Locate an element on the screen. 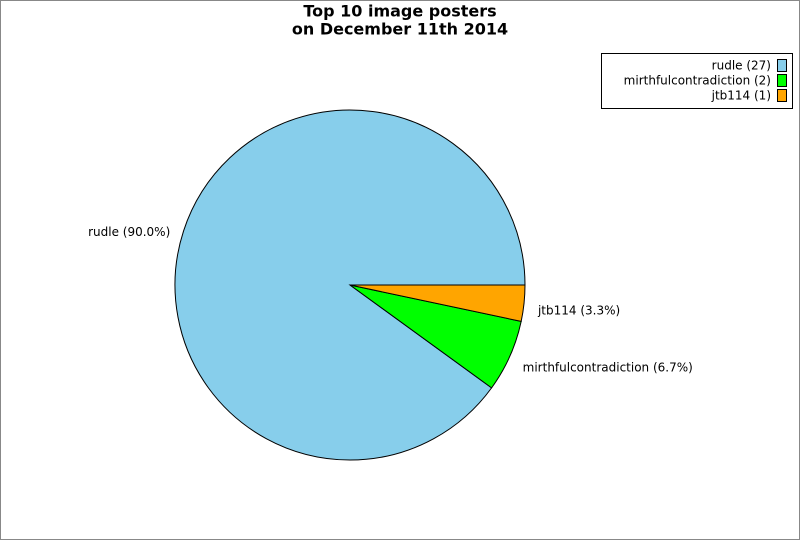 The height and width of the screenshot is (540, 800). chart-title: on December 11th 2014 is located at coordinates (400, 29).